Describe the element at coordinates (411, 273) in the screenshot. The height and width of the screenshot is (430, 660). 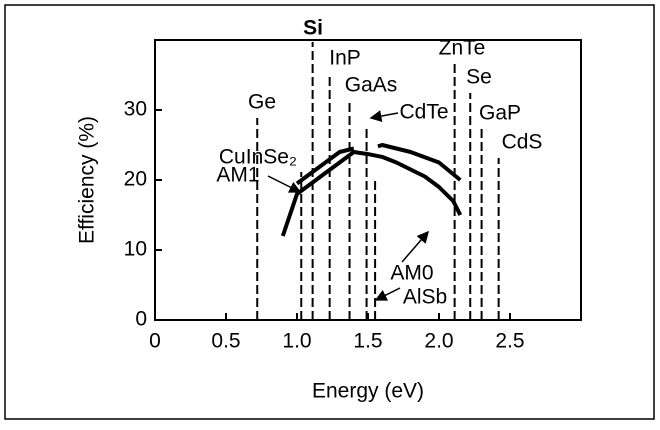
I see `series-label: AM0` at that location.